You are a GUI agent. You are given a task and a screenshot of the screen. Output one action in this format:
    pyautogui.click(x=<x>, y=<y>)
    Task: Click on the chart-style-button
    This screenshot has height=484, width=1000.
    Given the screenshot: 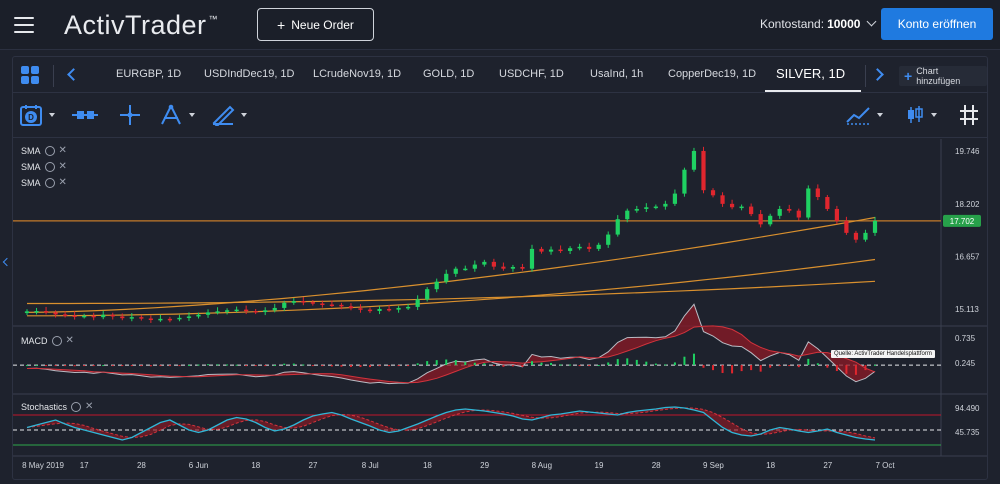 What is the action you would take?
    pyautogui.click(x=864, y=115)
    